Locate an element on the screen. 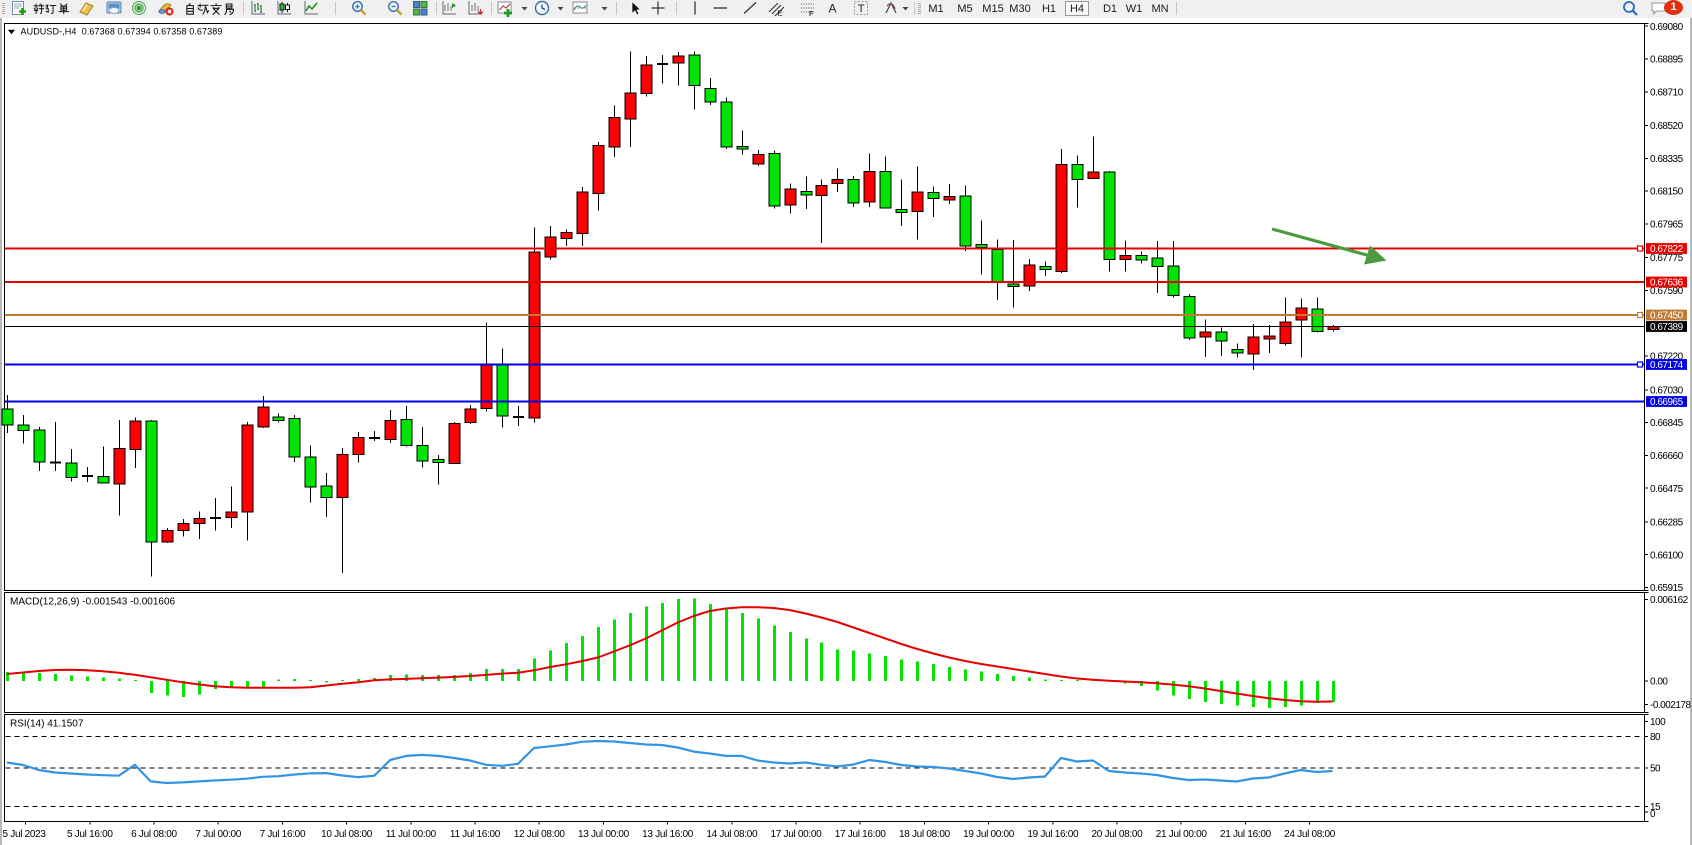 This screenshot has height=845, width=1692. svg-text: 18 Jul 08:00 is located at coordinates (925, 834).